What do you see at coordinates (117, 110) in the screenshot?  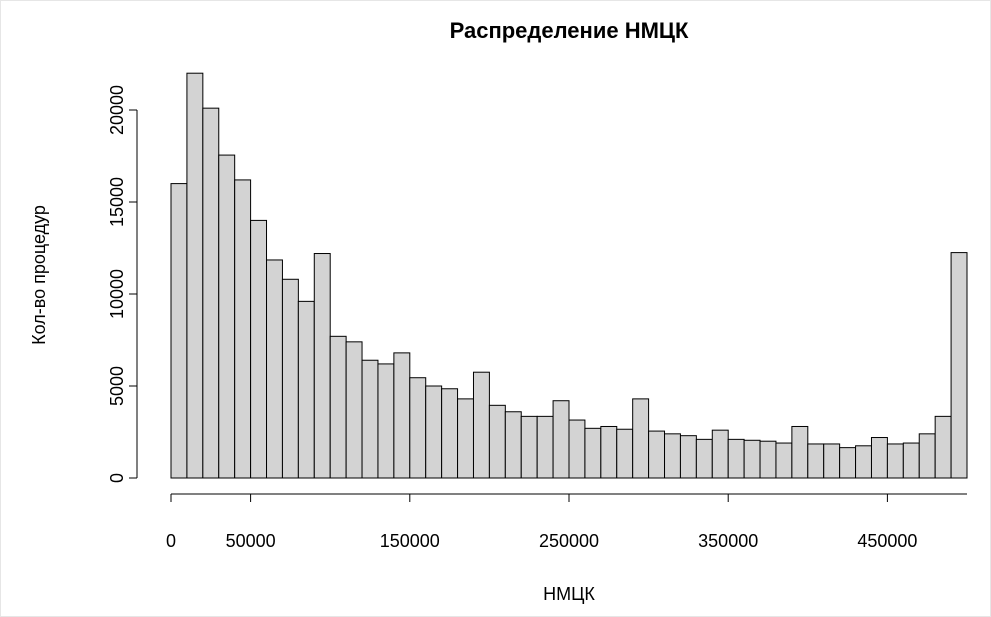 I see `y-tick-label: 20000` at bounding box center [117, 110].